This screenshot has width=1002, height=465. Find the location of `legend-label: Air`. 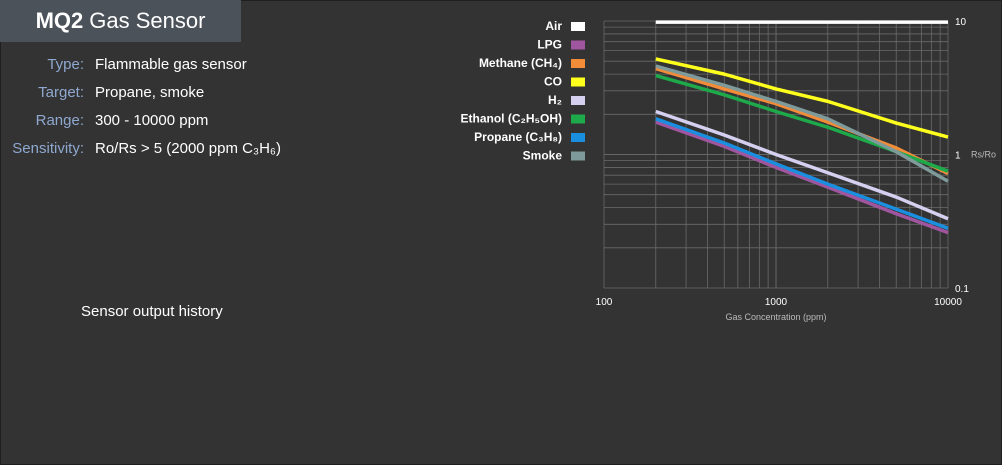

legend-label: Air is located at coordinates (553, 26).